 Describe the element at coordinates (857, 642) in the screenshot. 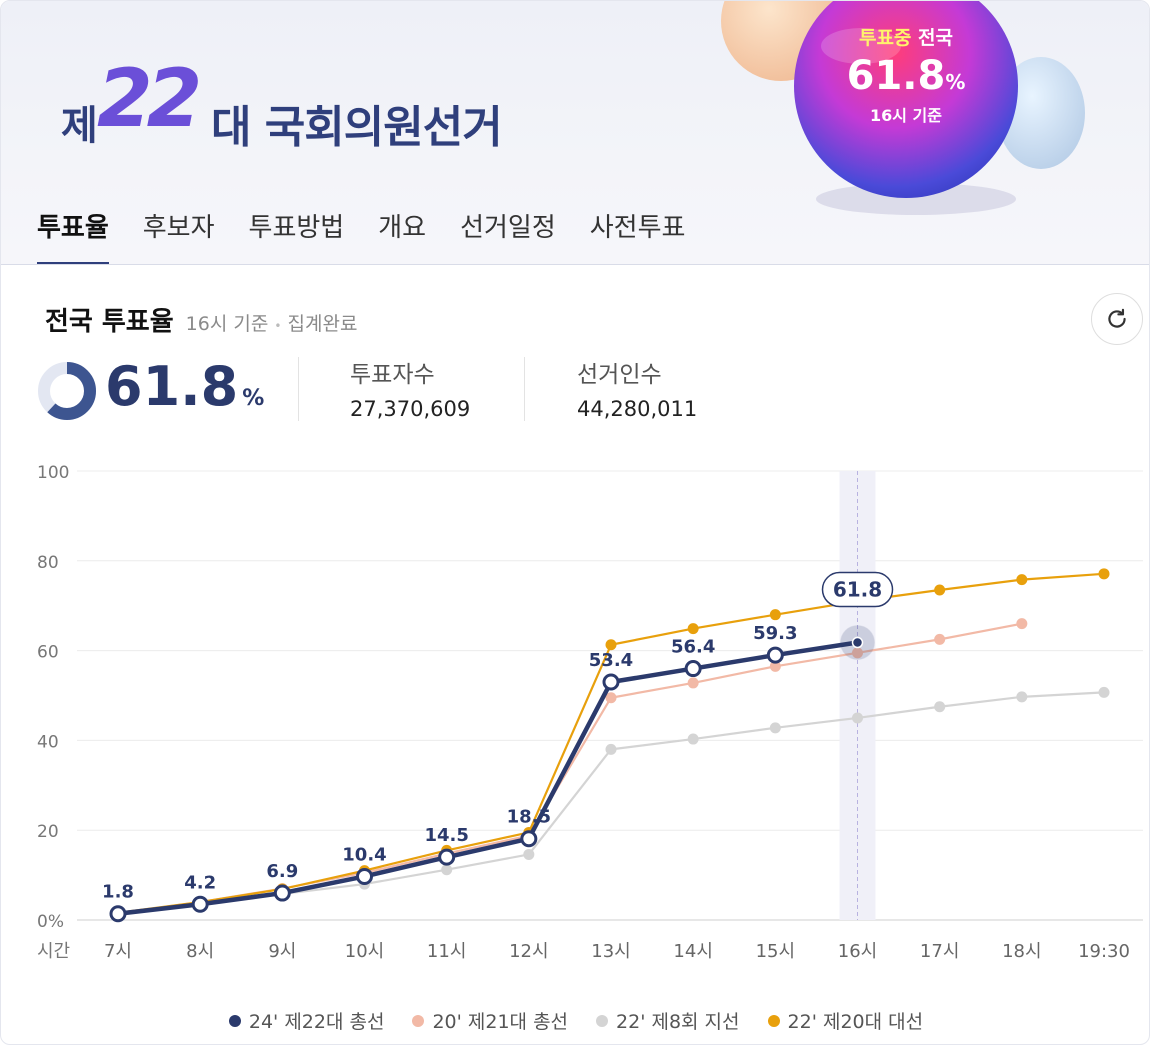

I see `current-point` at that location.